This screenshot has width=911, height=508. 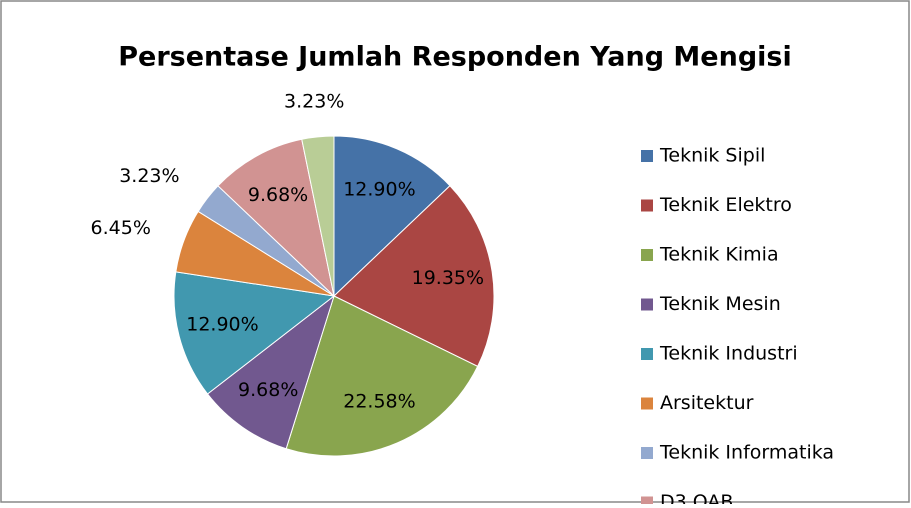 I want to click on data-label: 6.45%, so click(x=121, y=228).